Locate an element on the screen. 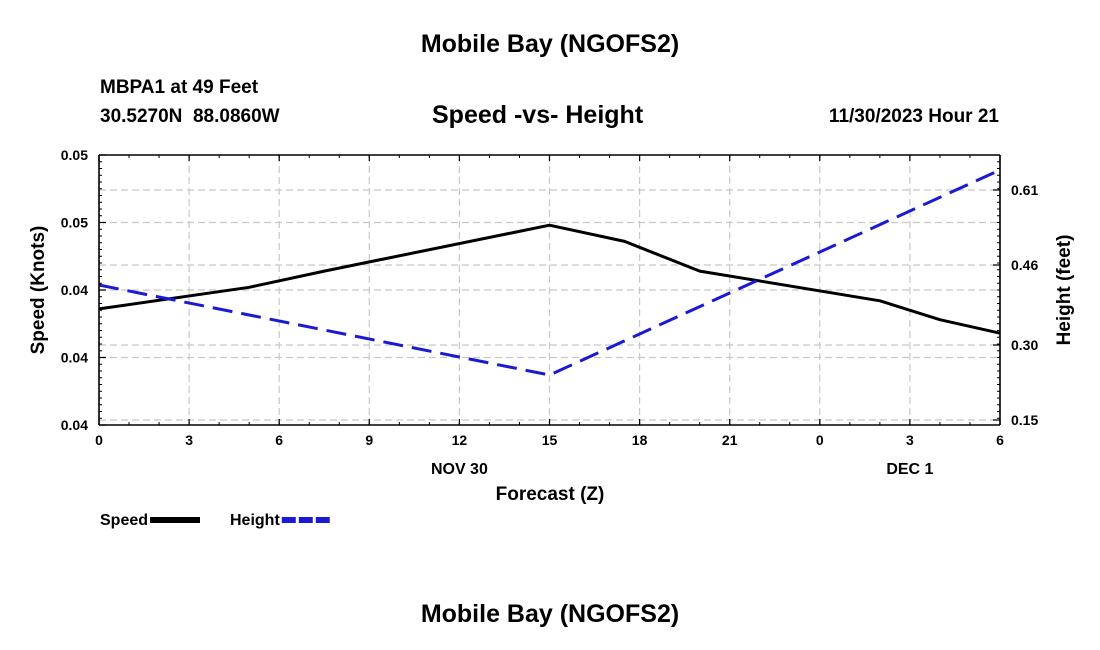 Image resolution: width=1100 pixels, height=650 pixels. legend-label-speed: Speed is located at coordinates (124, 520).